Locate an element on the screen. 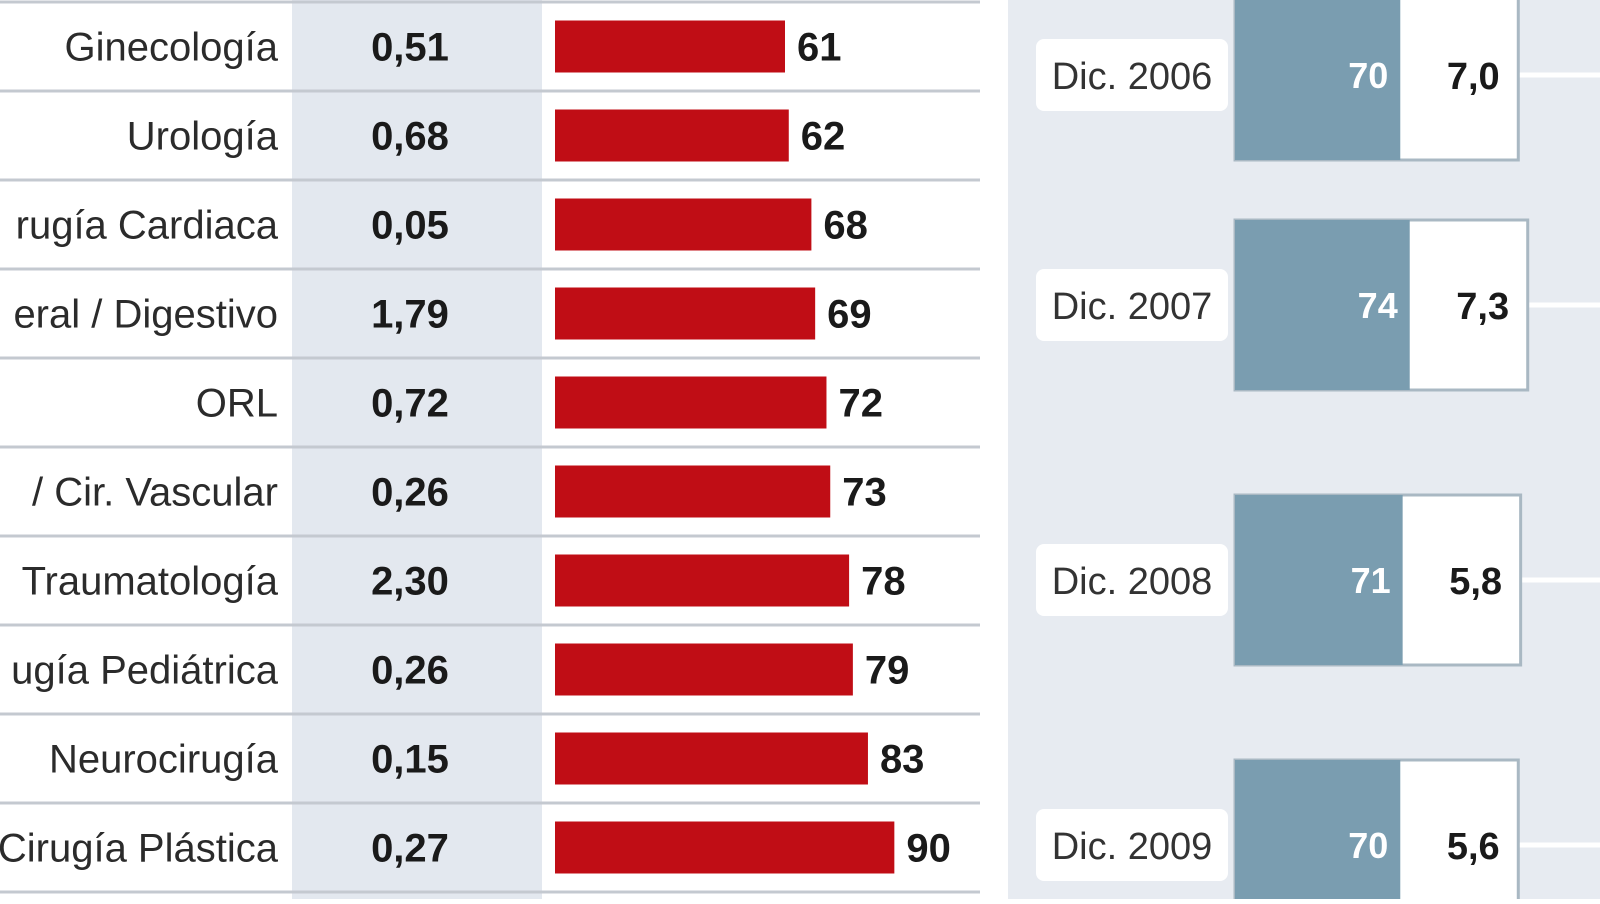 Image resolution: width=1600 pixels, height=904 pixels. bar-value-label: 90 is located at coordinates (928, 849).